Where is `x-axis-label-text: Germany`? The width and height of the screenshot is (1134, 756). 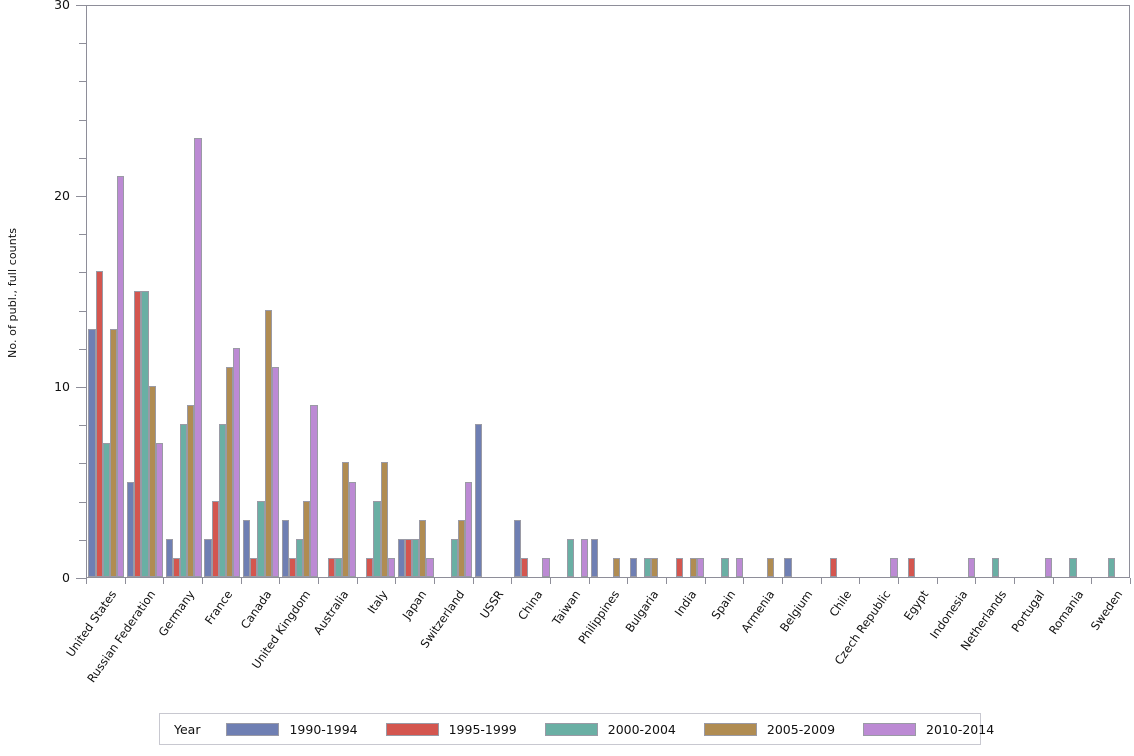 x-axis-label-text: Germany is located at coordinates (176, 613).